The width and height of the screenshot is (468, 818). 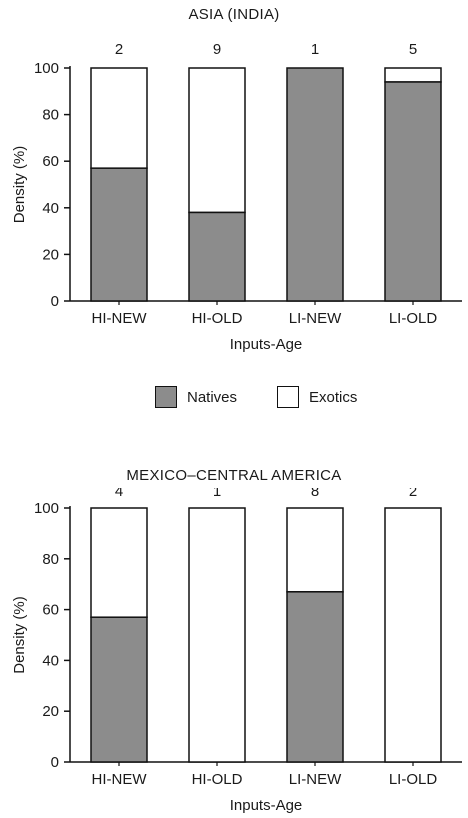 I want to click on legend-natives: Natives, so click(x=196, y=397).